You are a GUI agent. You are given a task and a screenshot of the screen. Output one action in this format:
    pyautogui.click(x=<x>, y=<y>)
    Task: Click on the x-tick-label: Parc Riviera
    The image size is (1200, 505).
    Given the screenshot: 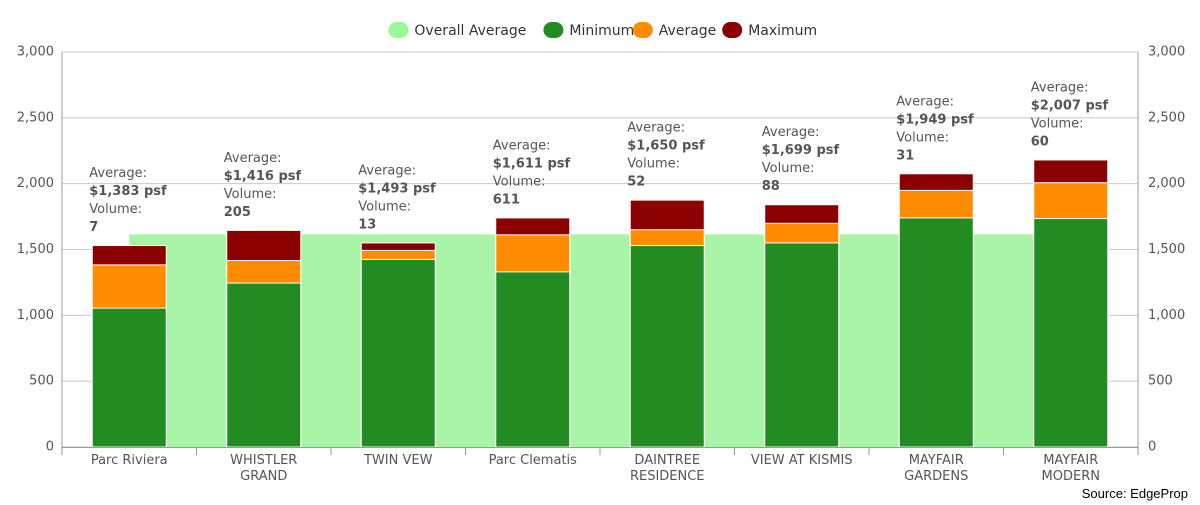 What is the action you would take?
    pyautogui.click(x=129, y=460)
    